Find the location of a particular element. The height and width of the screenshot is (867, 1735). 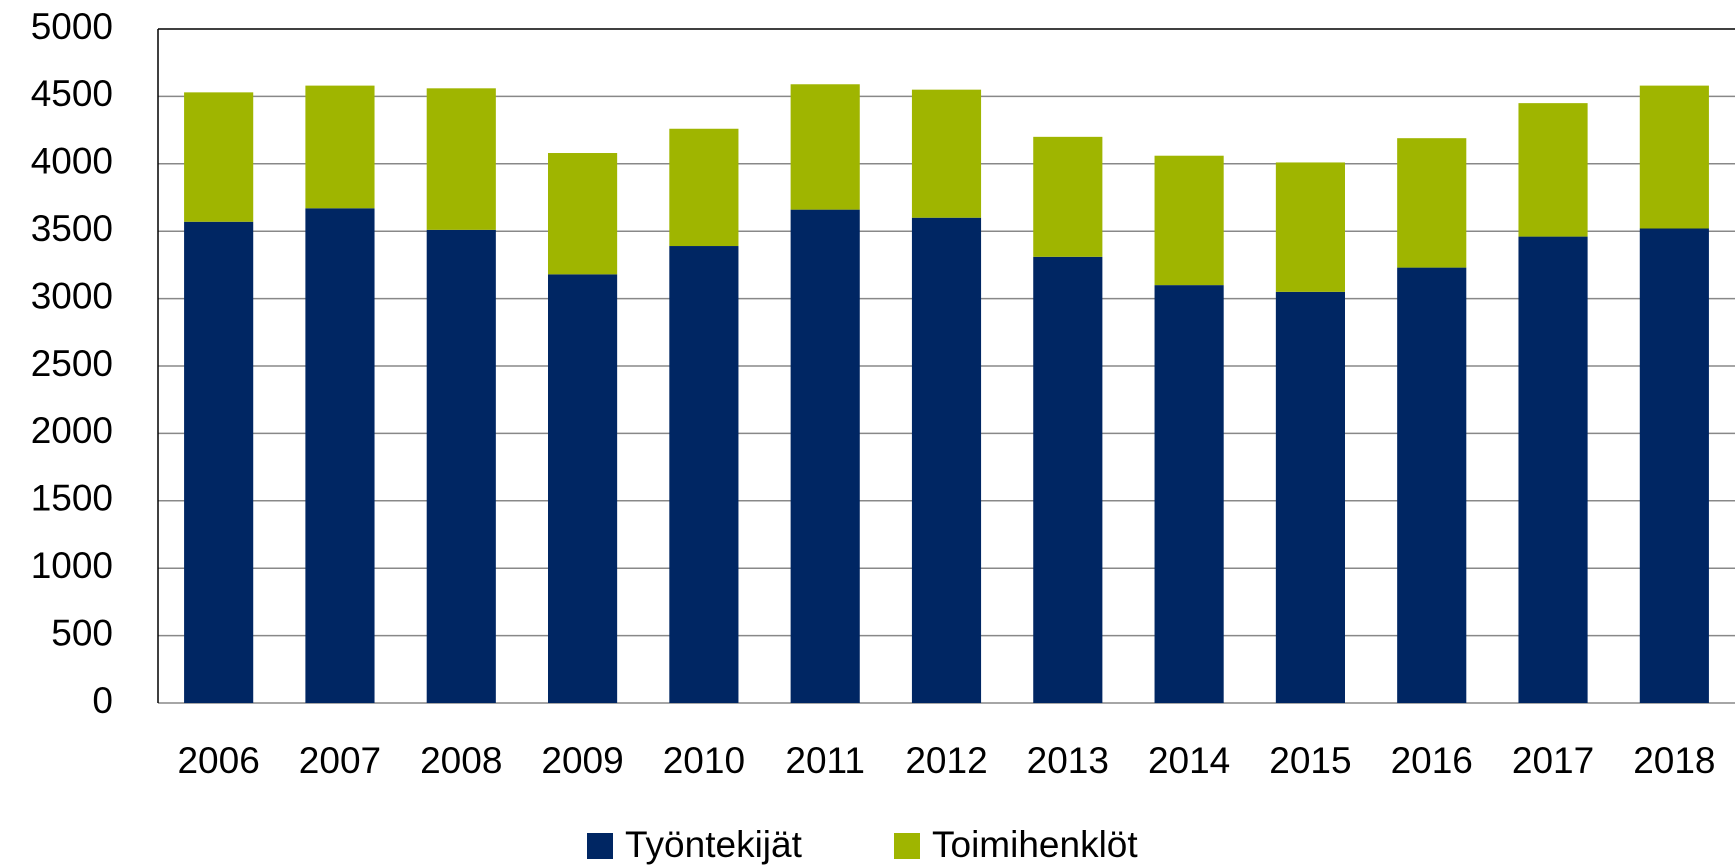

x-tick-label: 2013 is located at coordinates (1068, 760).